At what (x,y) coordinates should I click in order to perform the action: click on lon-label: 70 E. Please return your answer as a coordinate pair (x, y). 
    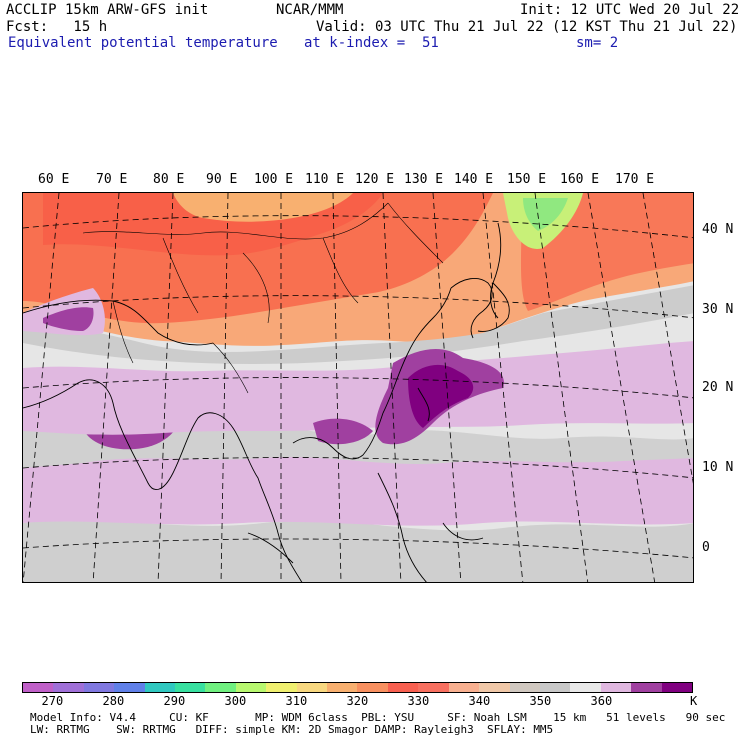
    Looking at the image, I should click on (112, 179).